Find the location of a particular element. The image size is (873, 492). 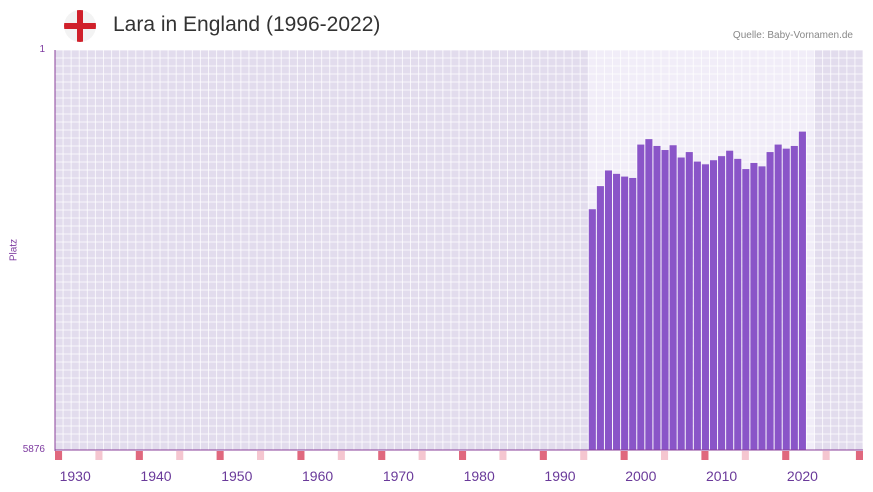

x-tick-label-1930: 1930 is located at coordinates (75, 476).